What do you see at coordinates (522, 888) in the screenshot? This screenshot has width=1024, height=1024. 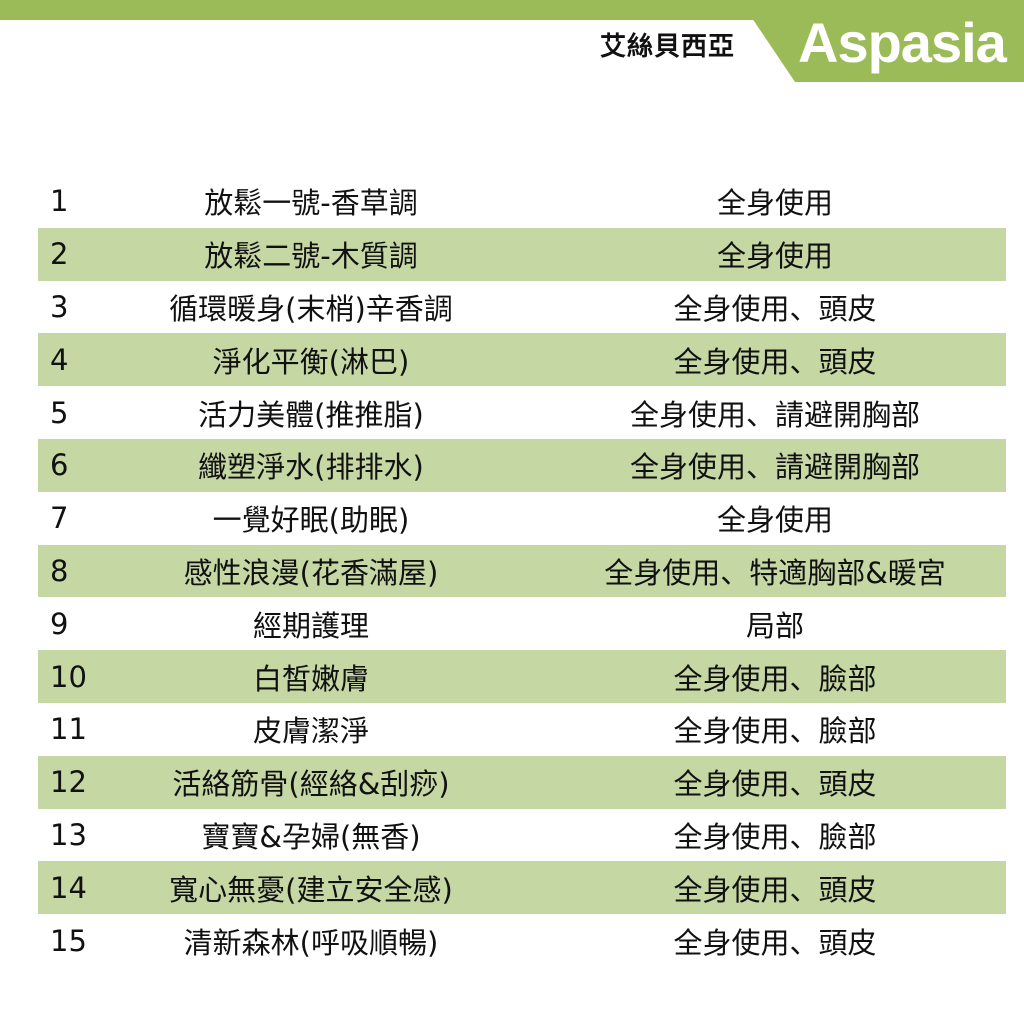 I see `table-row: 14 寬心無憂(建立安全感) 全身使用、頭皮` at bounding box center [522, 888].